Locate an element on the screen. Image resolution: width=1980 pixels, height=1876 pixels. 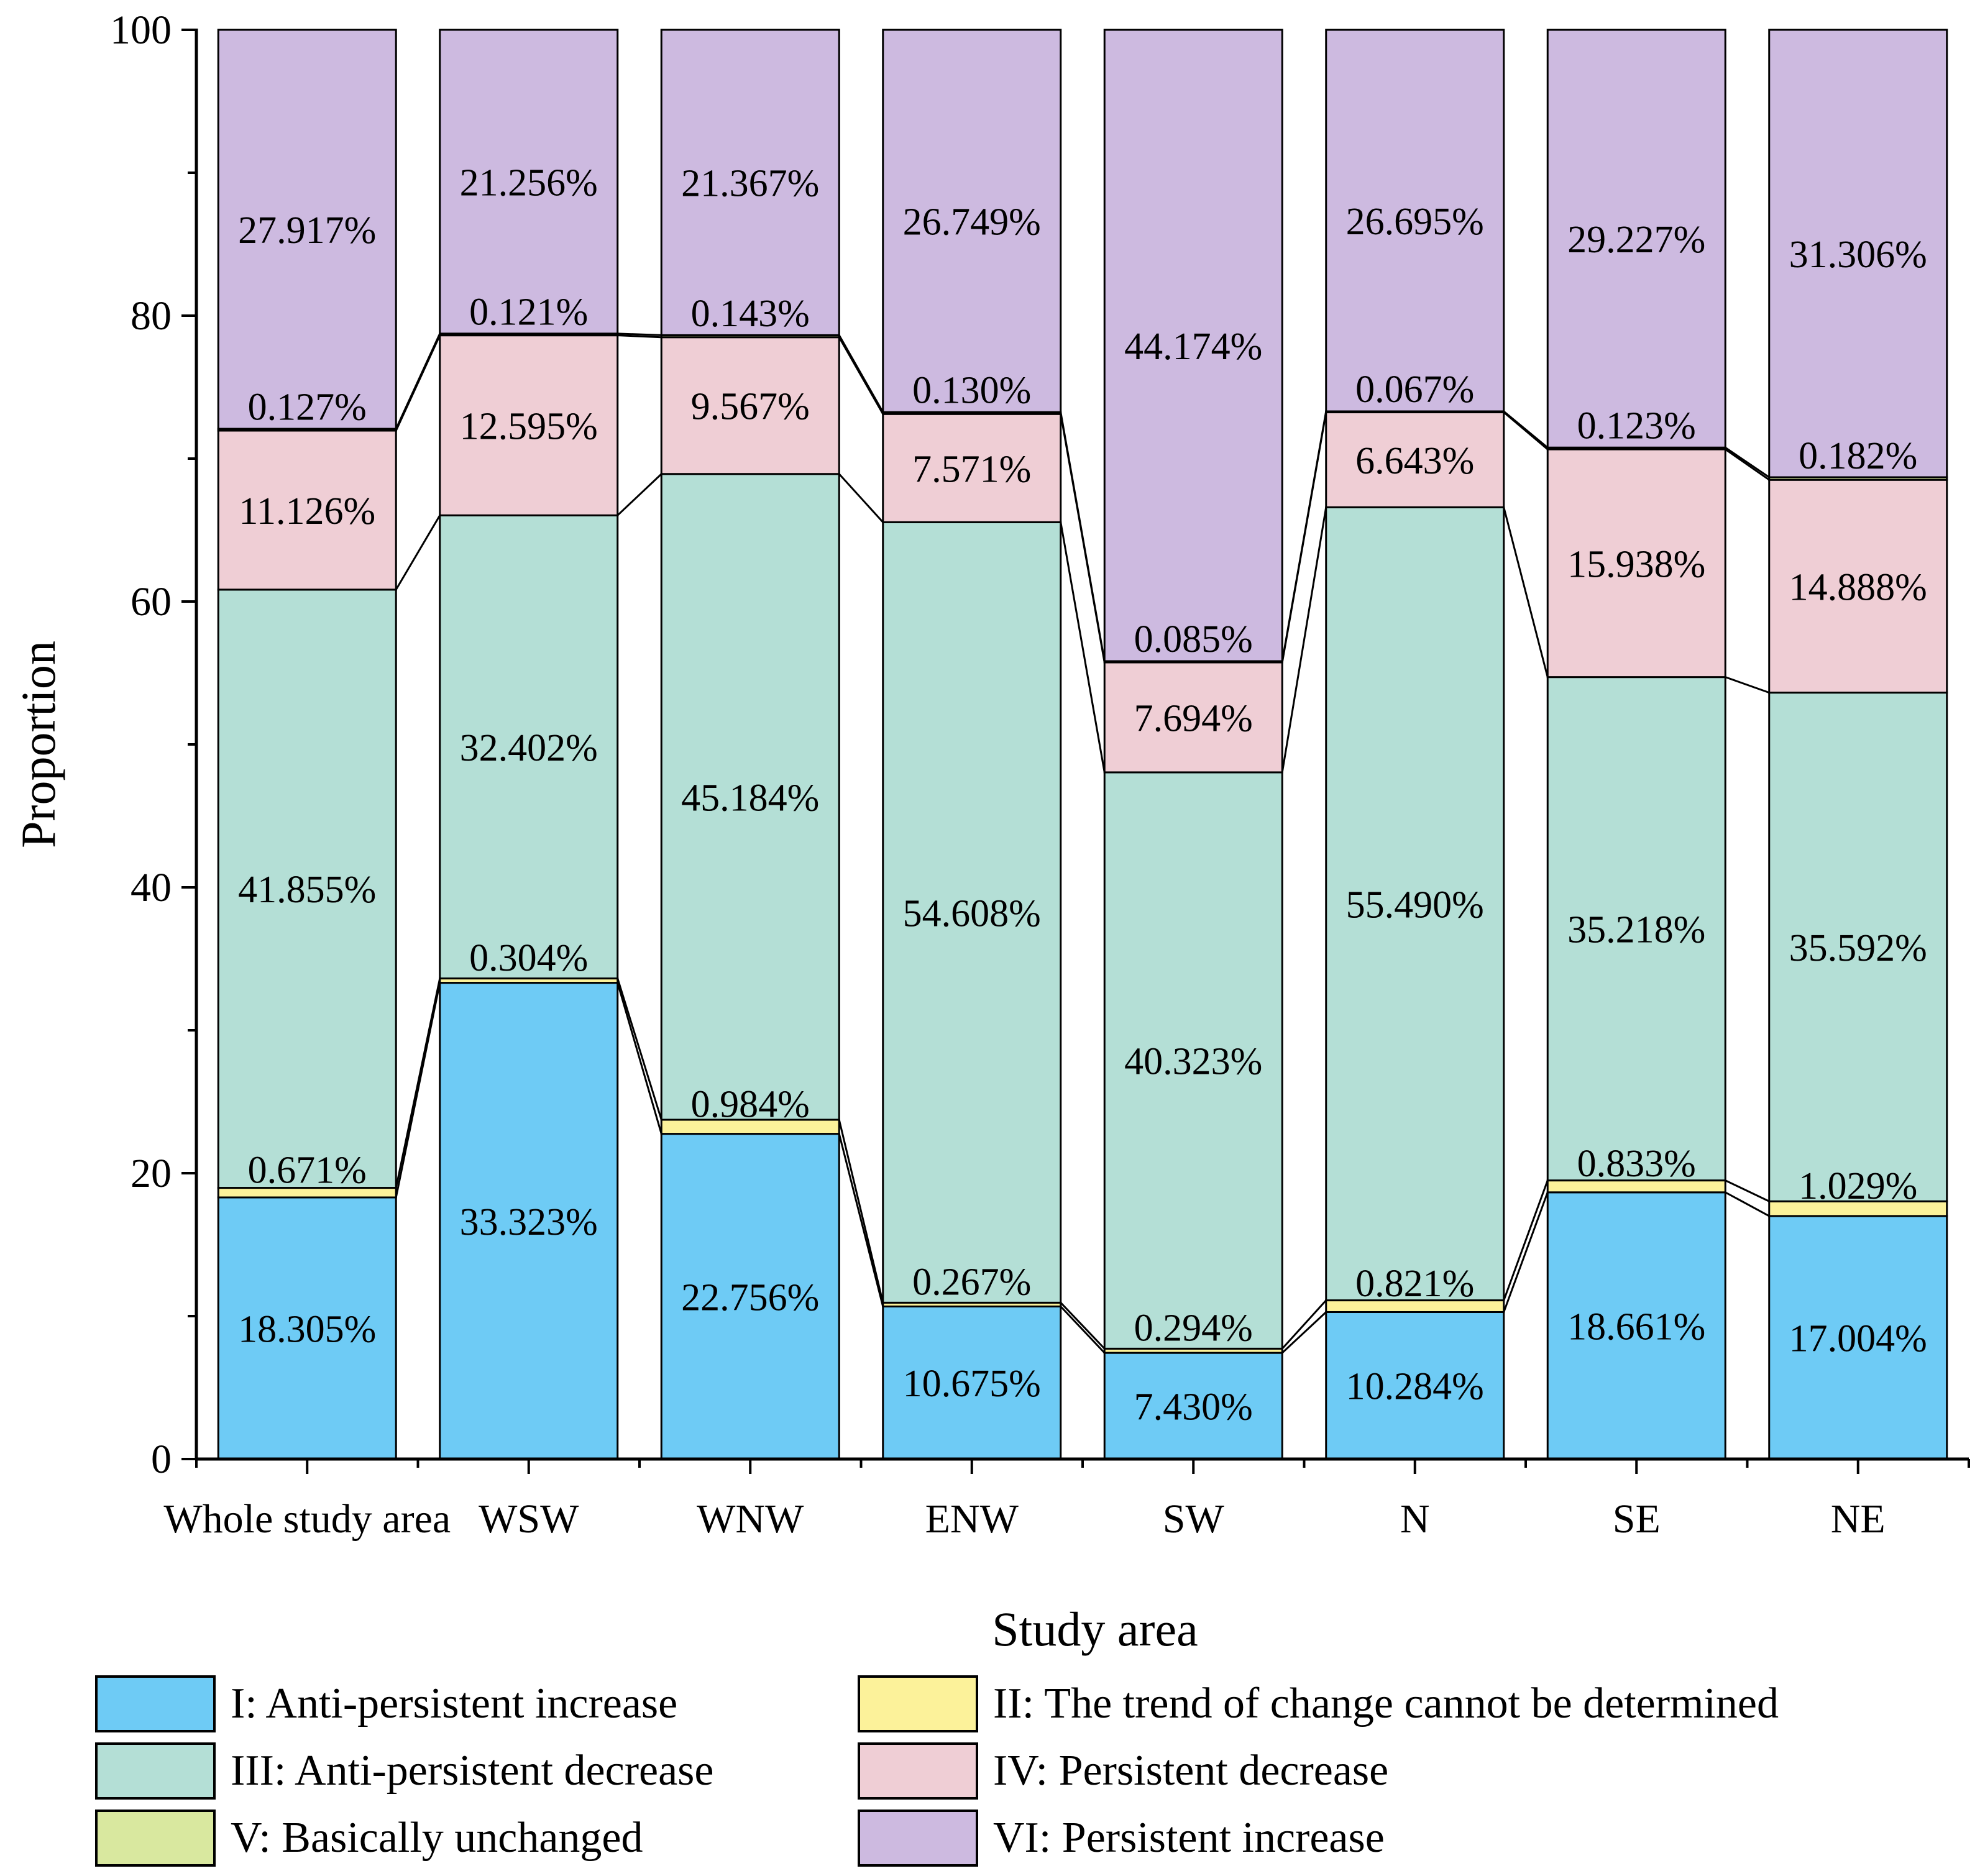
data-label: 26.749% is located at coordinates (972, 223).